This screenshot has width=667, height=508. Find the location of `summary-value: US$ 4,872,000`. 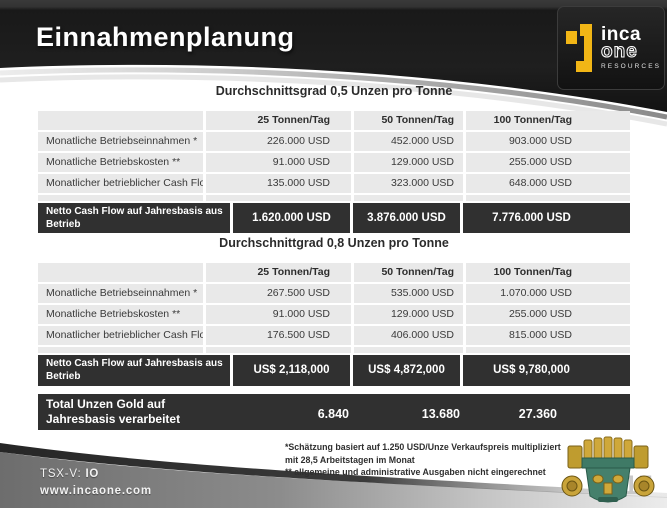

summary-value: US$ 4,872,000 is located at coordinates (406, 370).